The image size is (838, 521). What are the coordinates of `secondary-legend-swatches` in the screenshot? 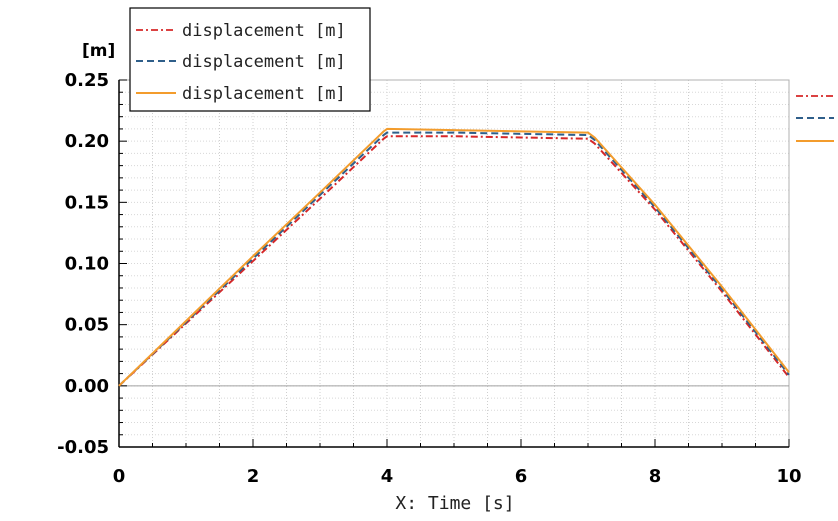 It's located at (815, 118).